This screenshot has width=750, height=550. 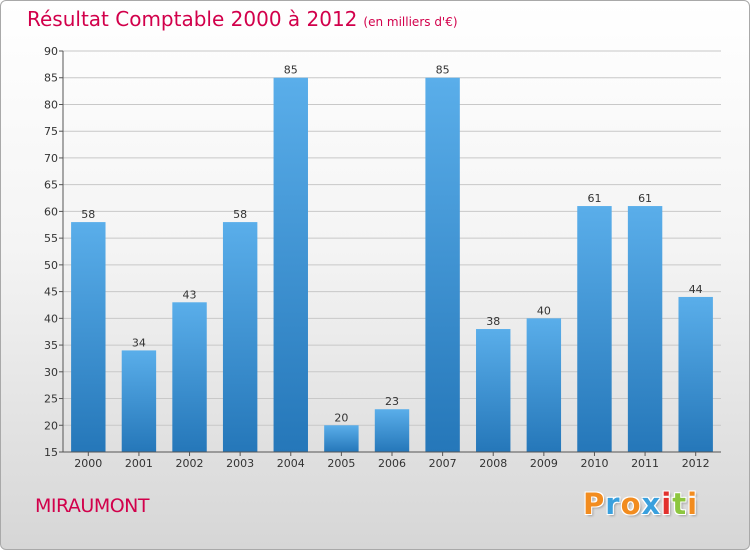 I want to click on value-label-2011: 61, so click(x=645, y=198).